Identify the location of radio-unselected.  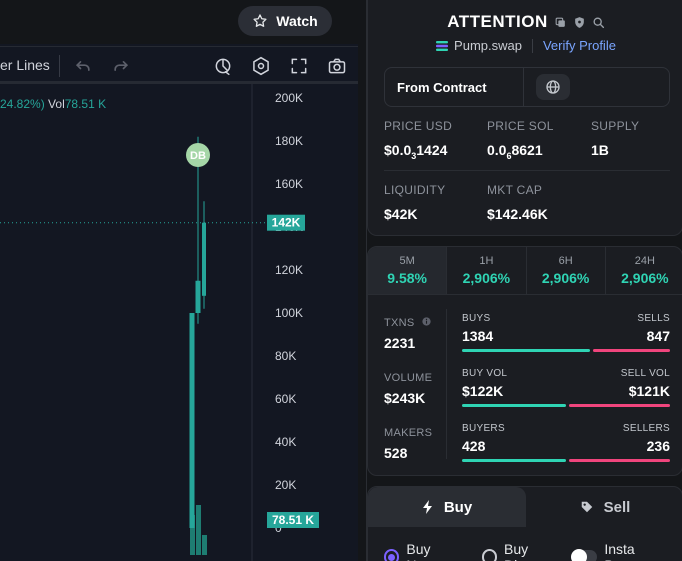
(489, 555).